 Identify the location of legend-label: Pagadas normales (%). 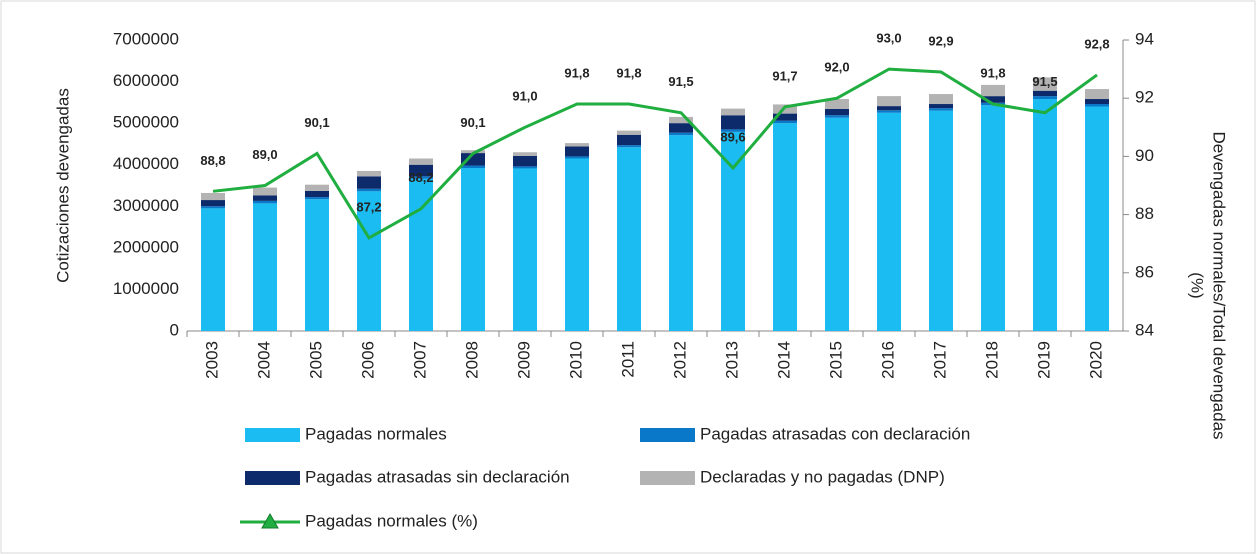
(391, 520).